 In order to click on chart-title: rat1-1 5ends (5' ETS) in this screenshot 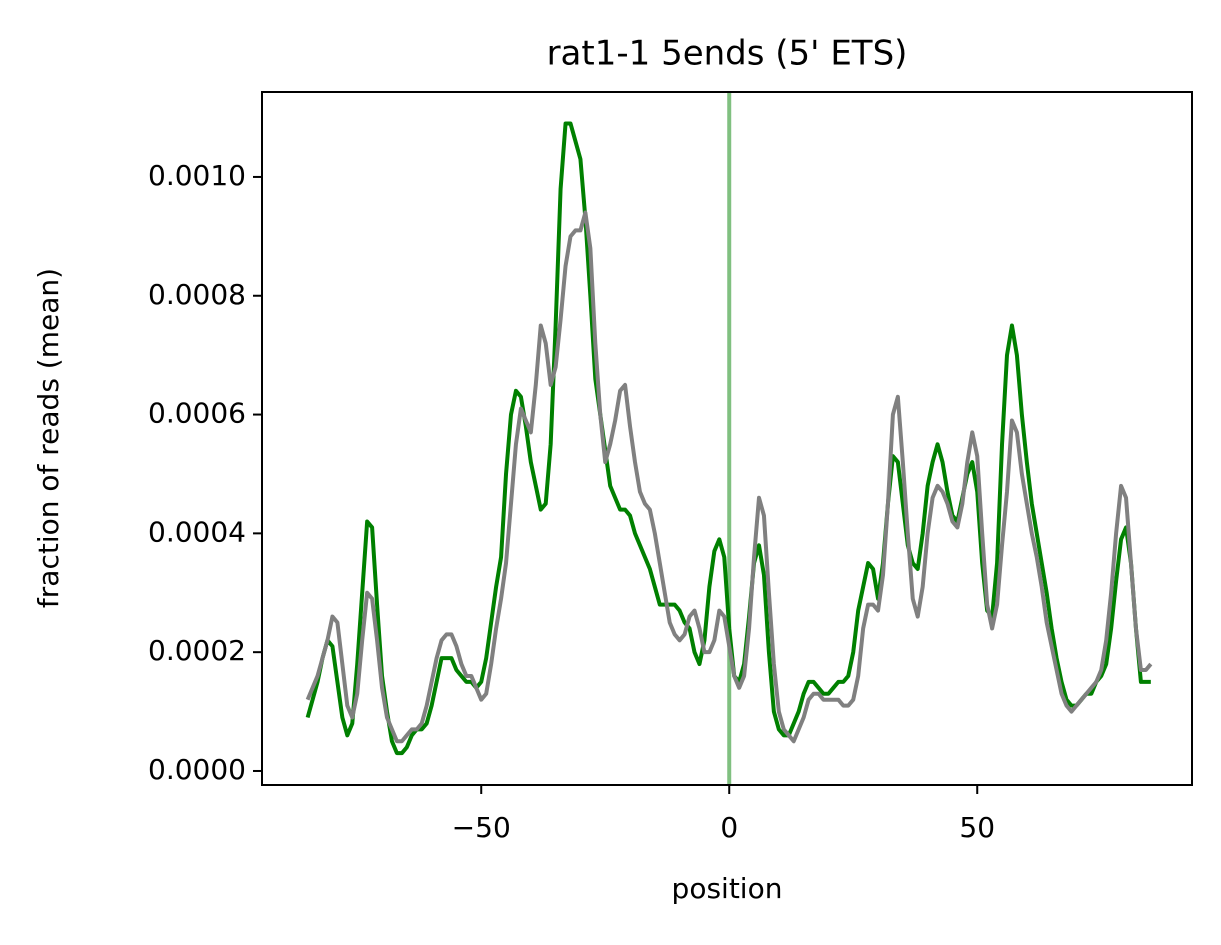, I will do `click(727, 54)`.